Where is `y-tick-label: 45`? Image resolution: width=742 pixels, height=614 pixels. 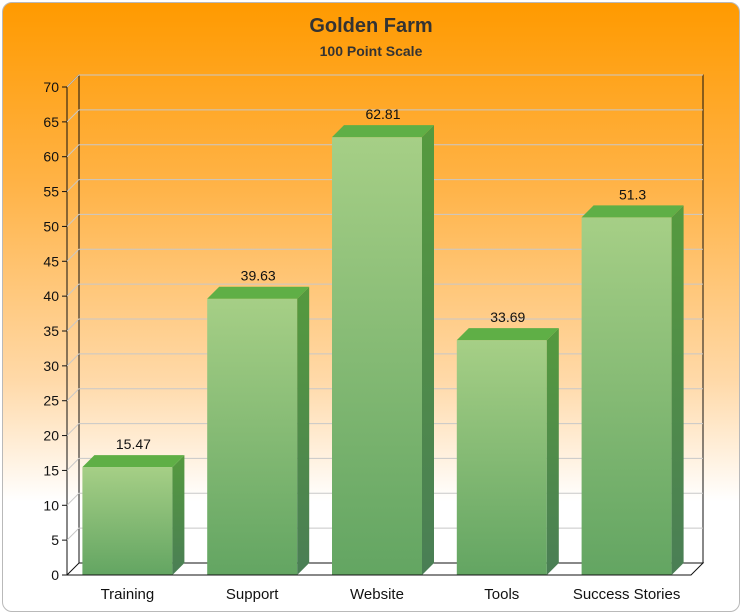 y-tick-label: 45 is located at coordinates (51, 261).